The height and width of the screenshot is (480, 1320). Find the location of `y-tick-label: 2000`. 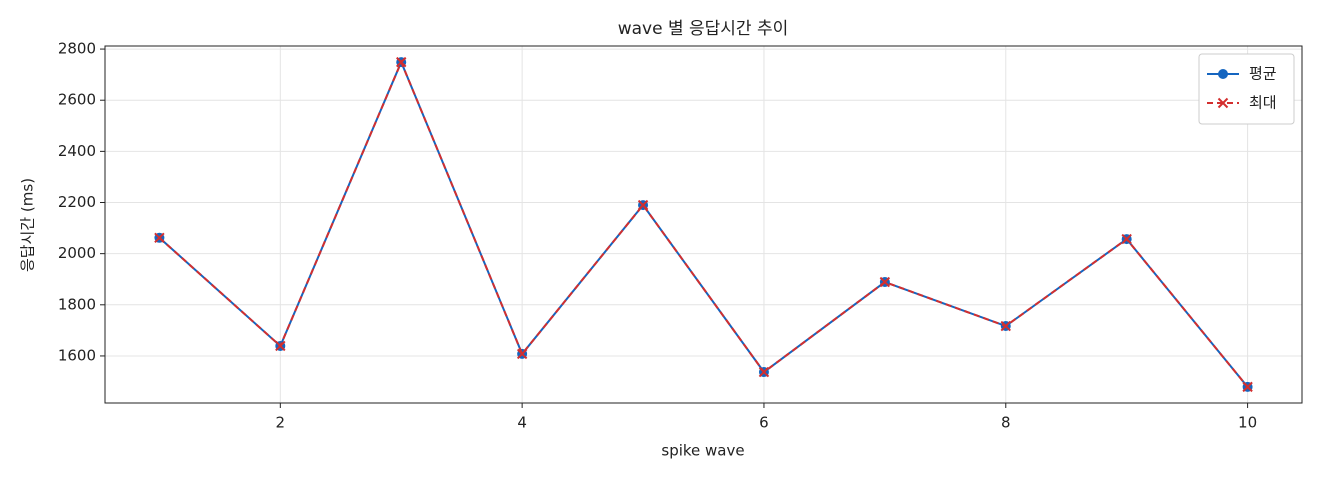

y-tick-label: 2000 is located at coordinates (77, 253).